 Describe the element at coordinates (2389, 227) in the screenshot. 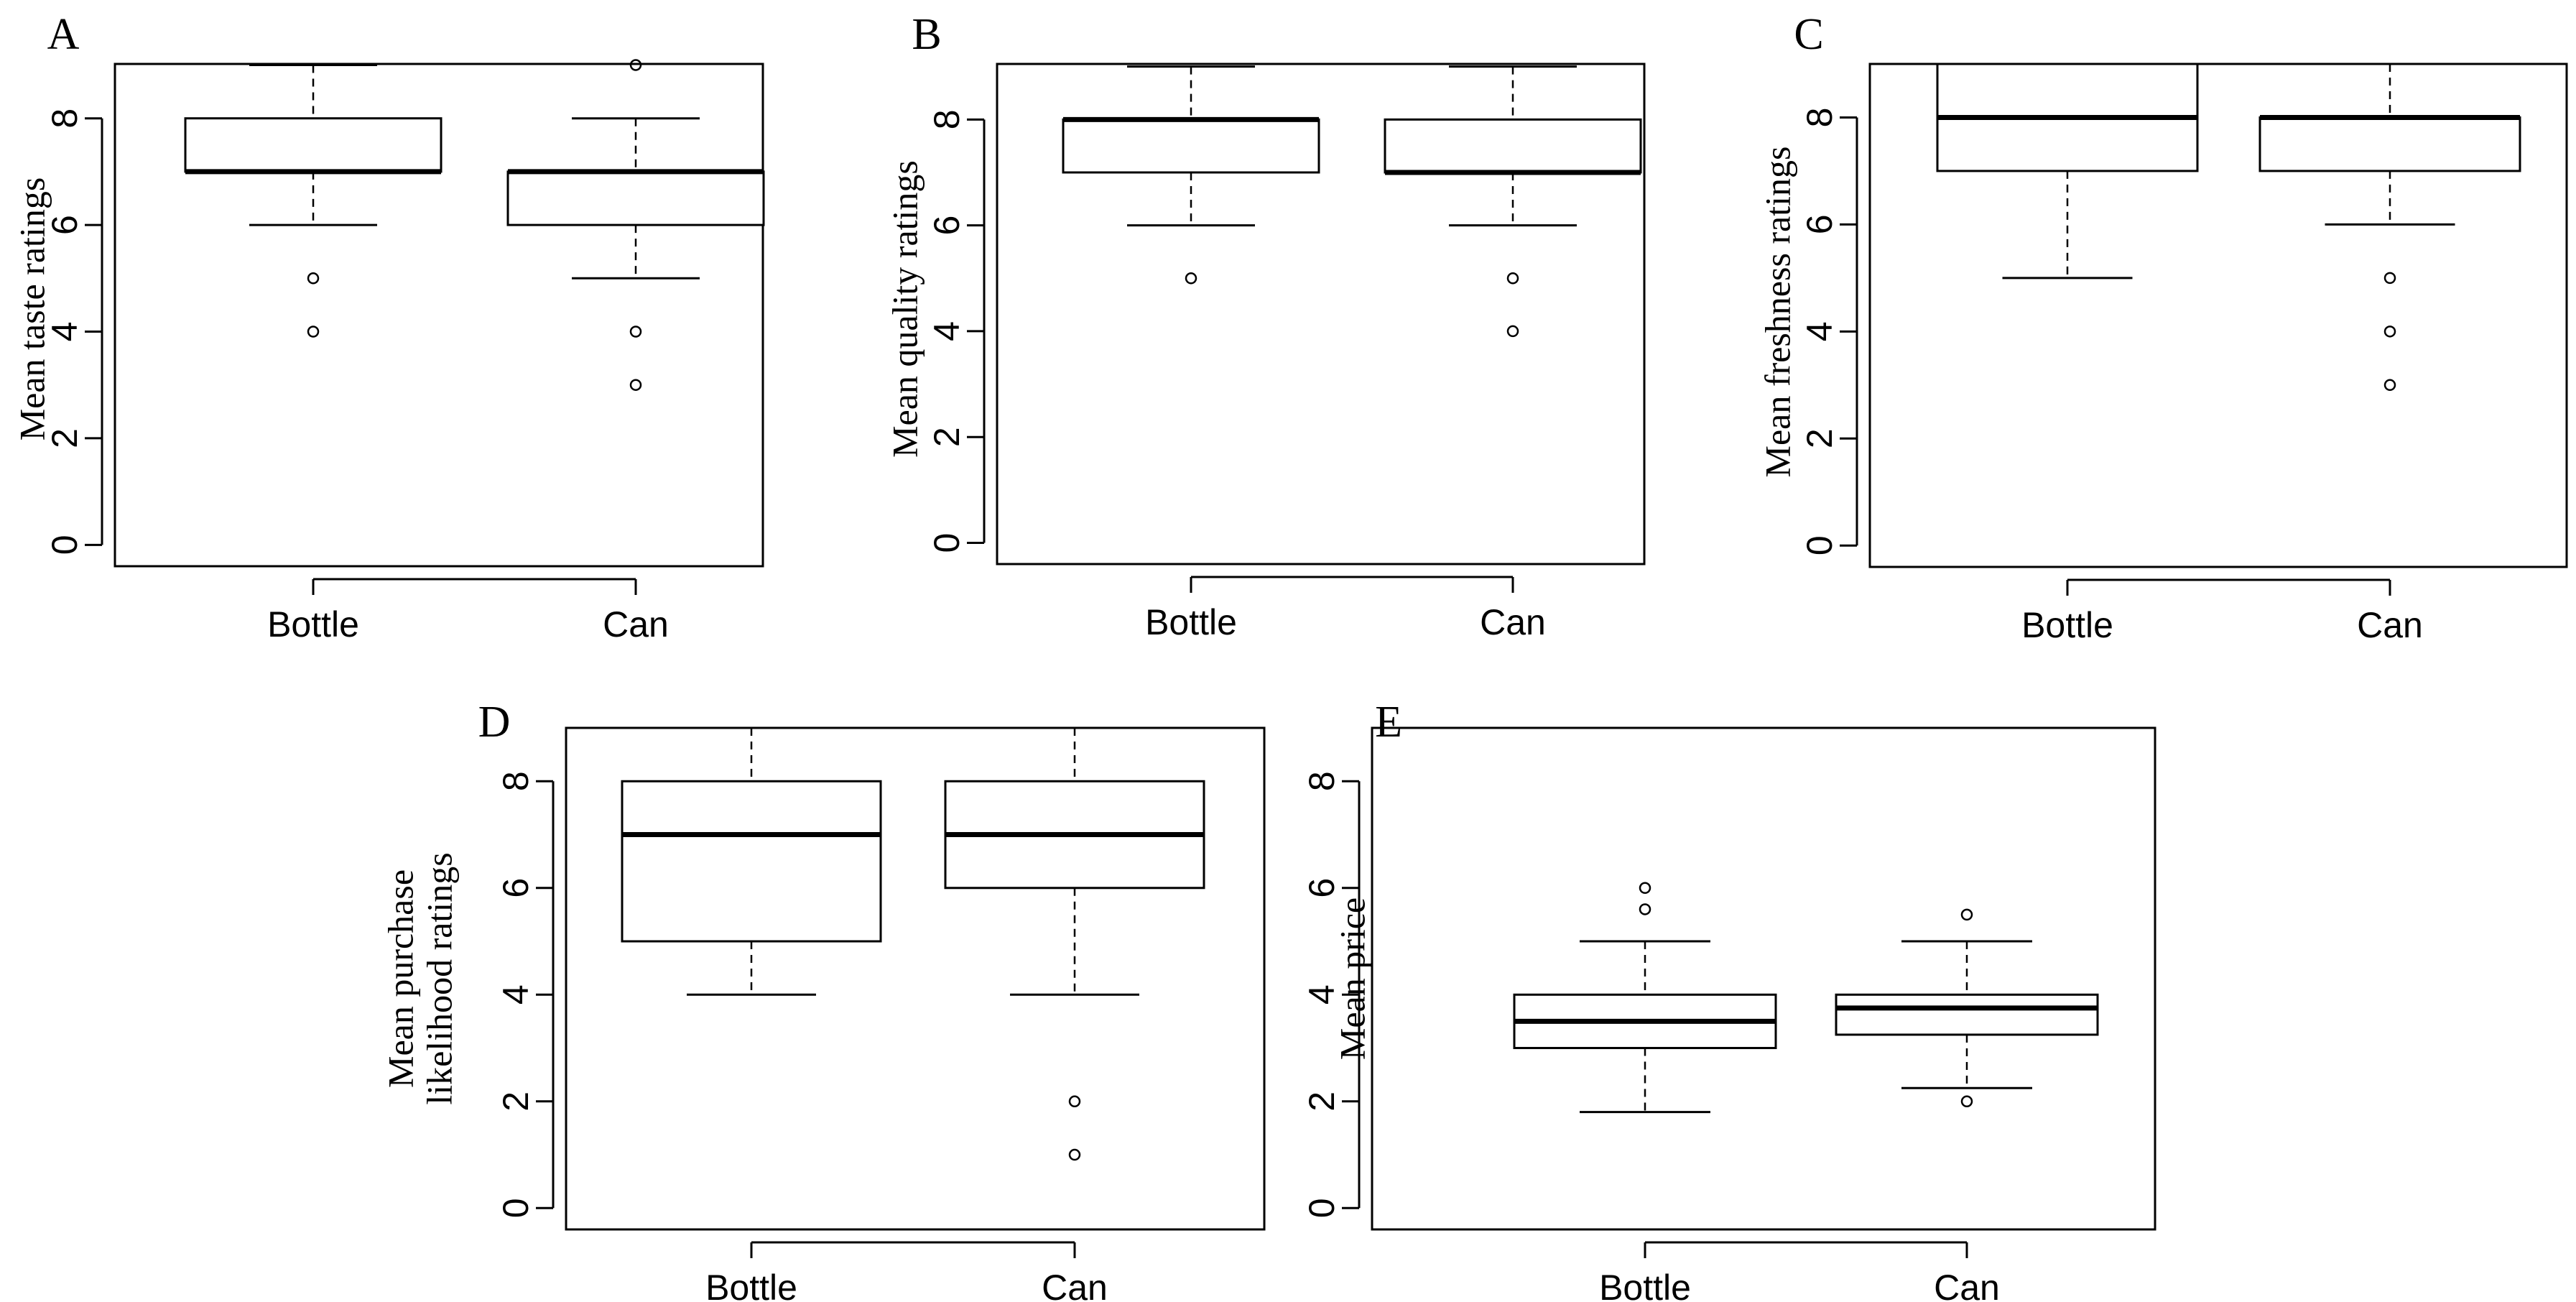

I see `panel-c-can-boxplot` at that location.